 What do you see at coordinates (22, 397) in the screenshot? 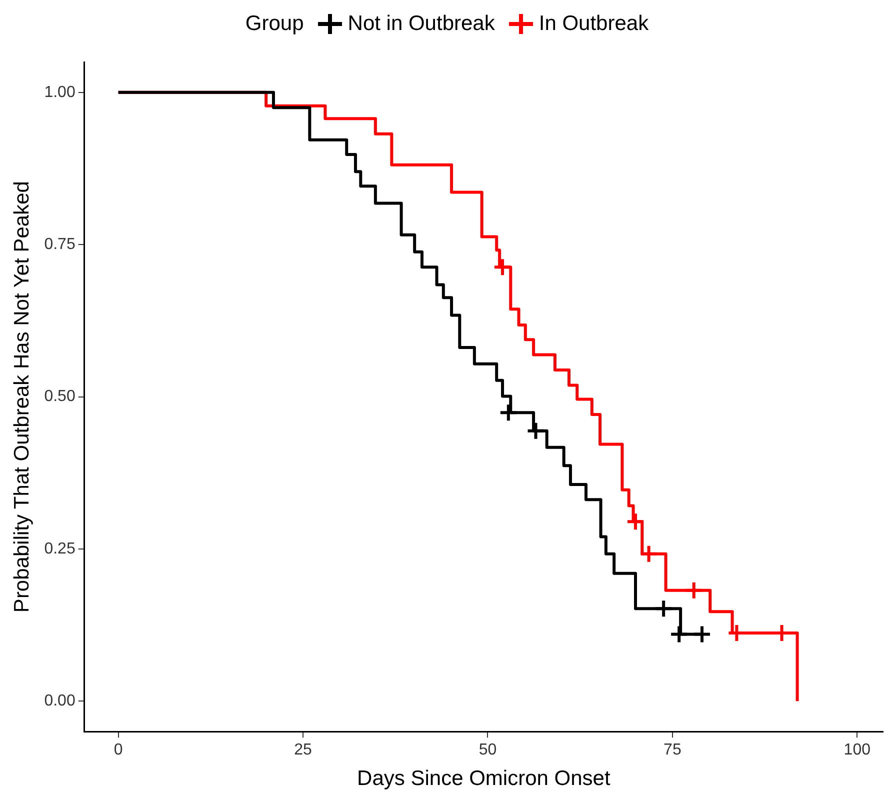
I see `y-axis-title: Probability That Outbreak Has Not Yet Peaked` at bounding box center [22, 397].